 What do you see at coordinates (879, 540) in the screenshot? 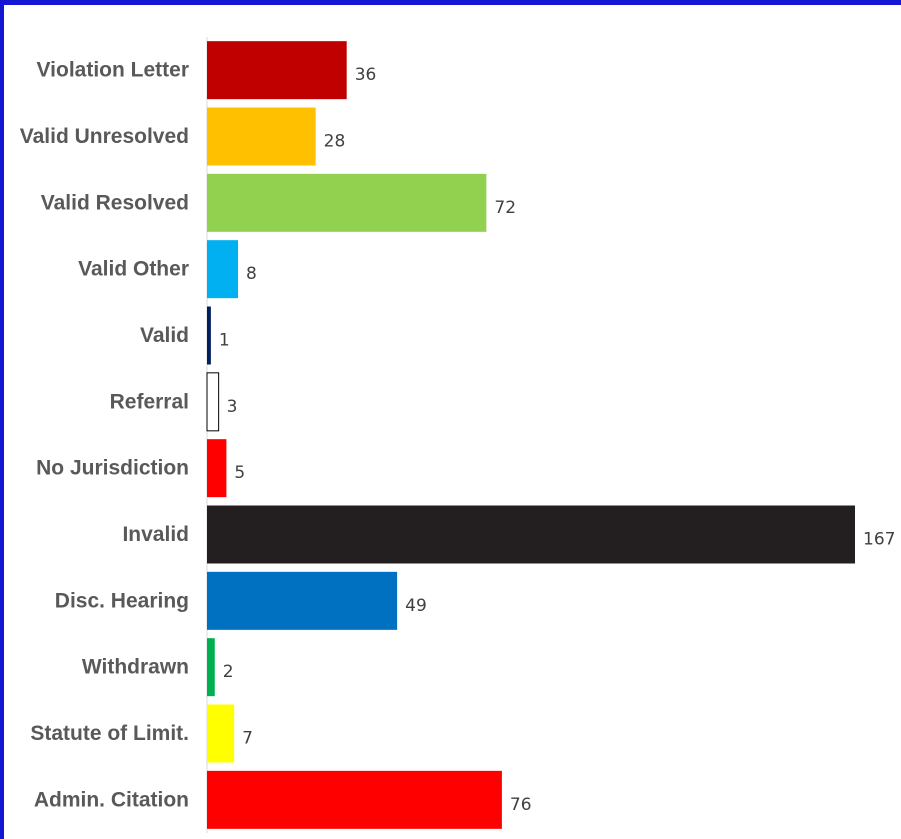
I see `value-label-invalid: 167` at bounding box center [879, 540].